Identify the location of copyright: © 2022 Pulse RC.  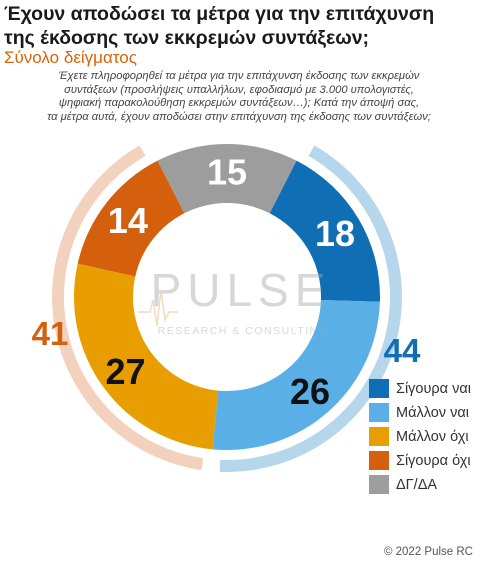
(428, 552).